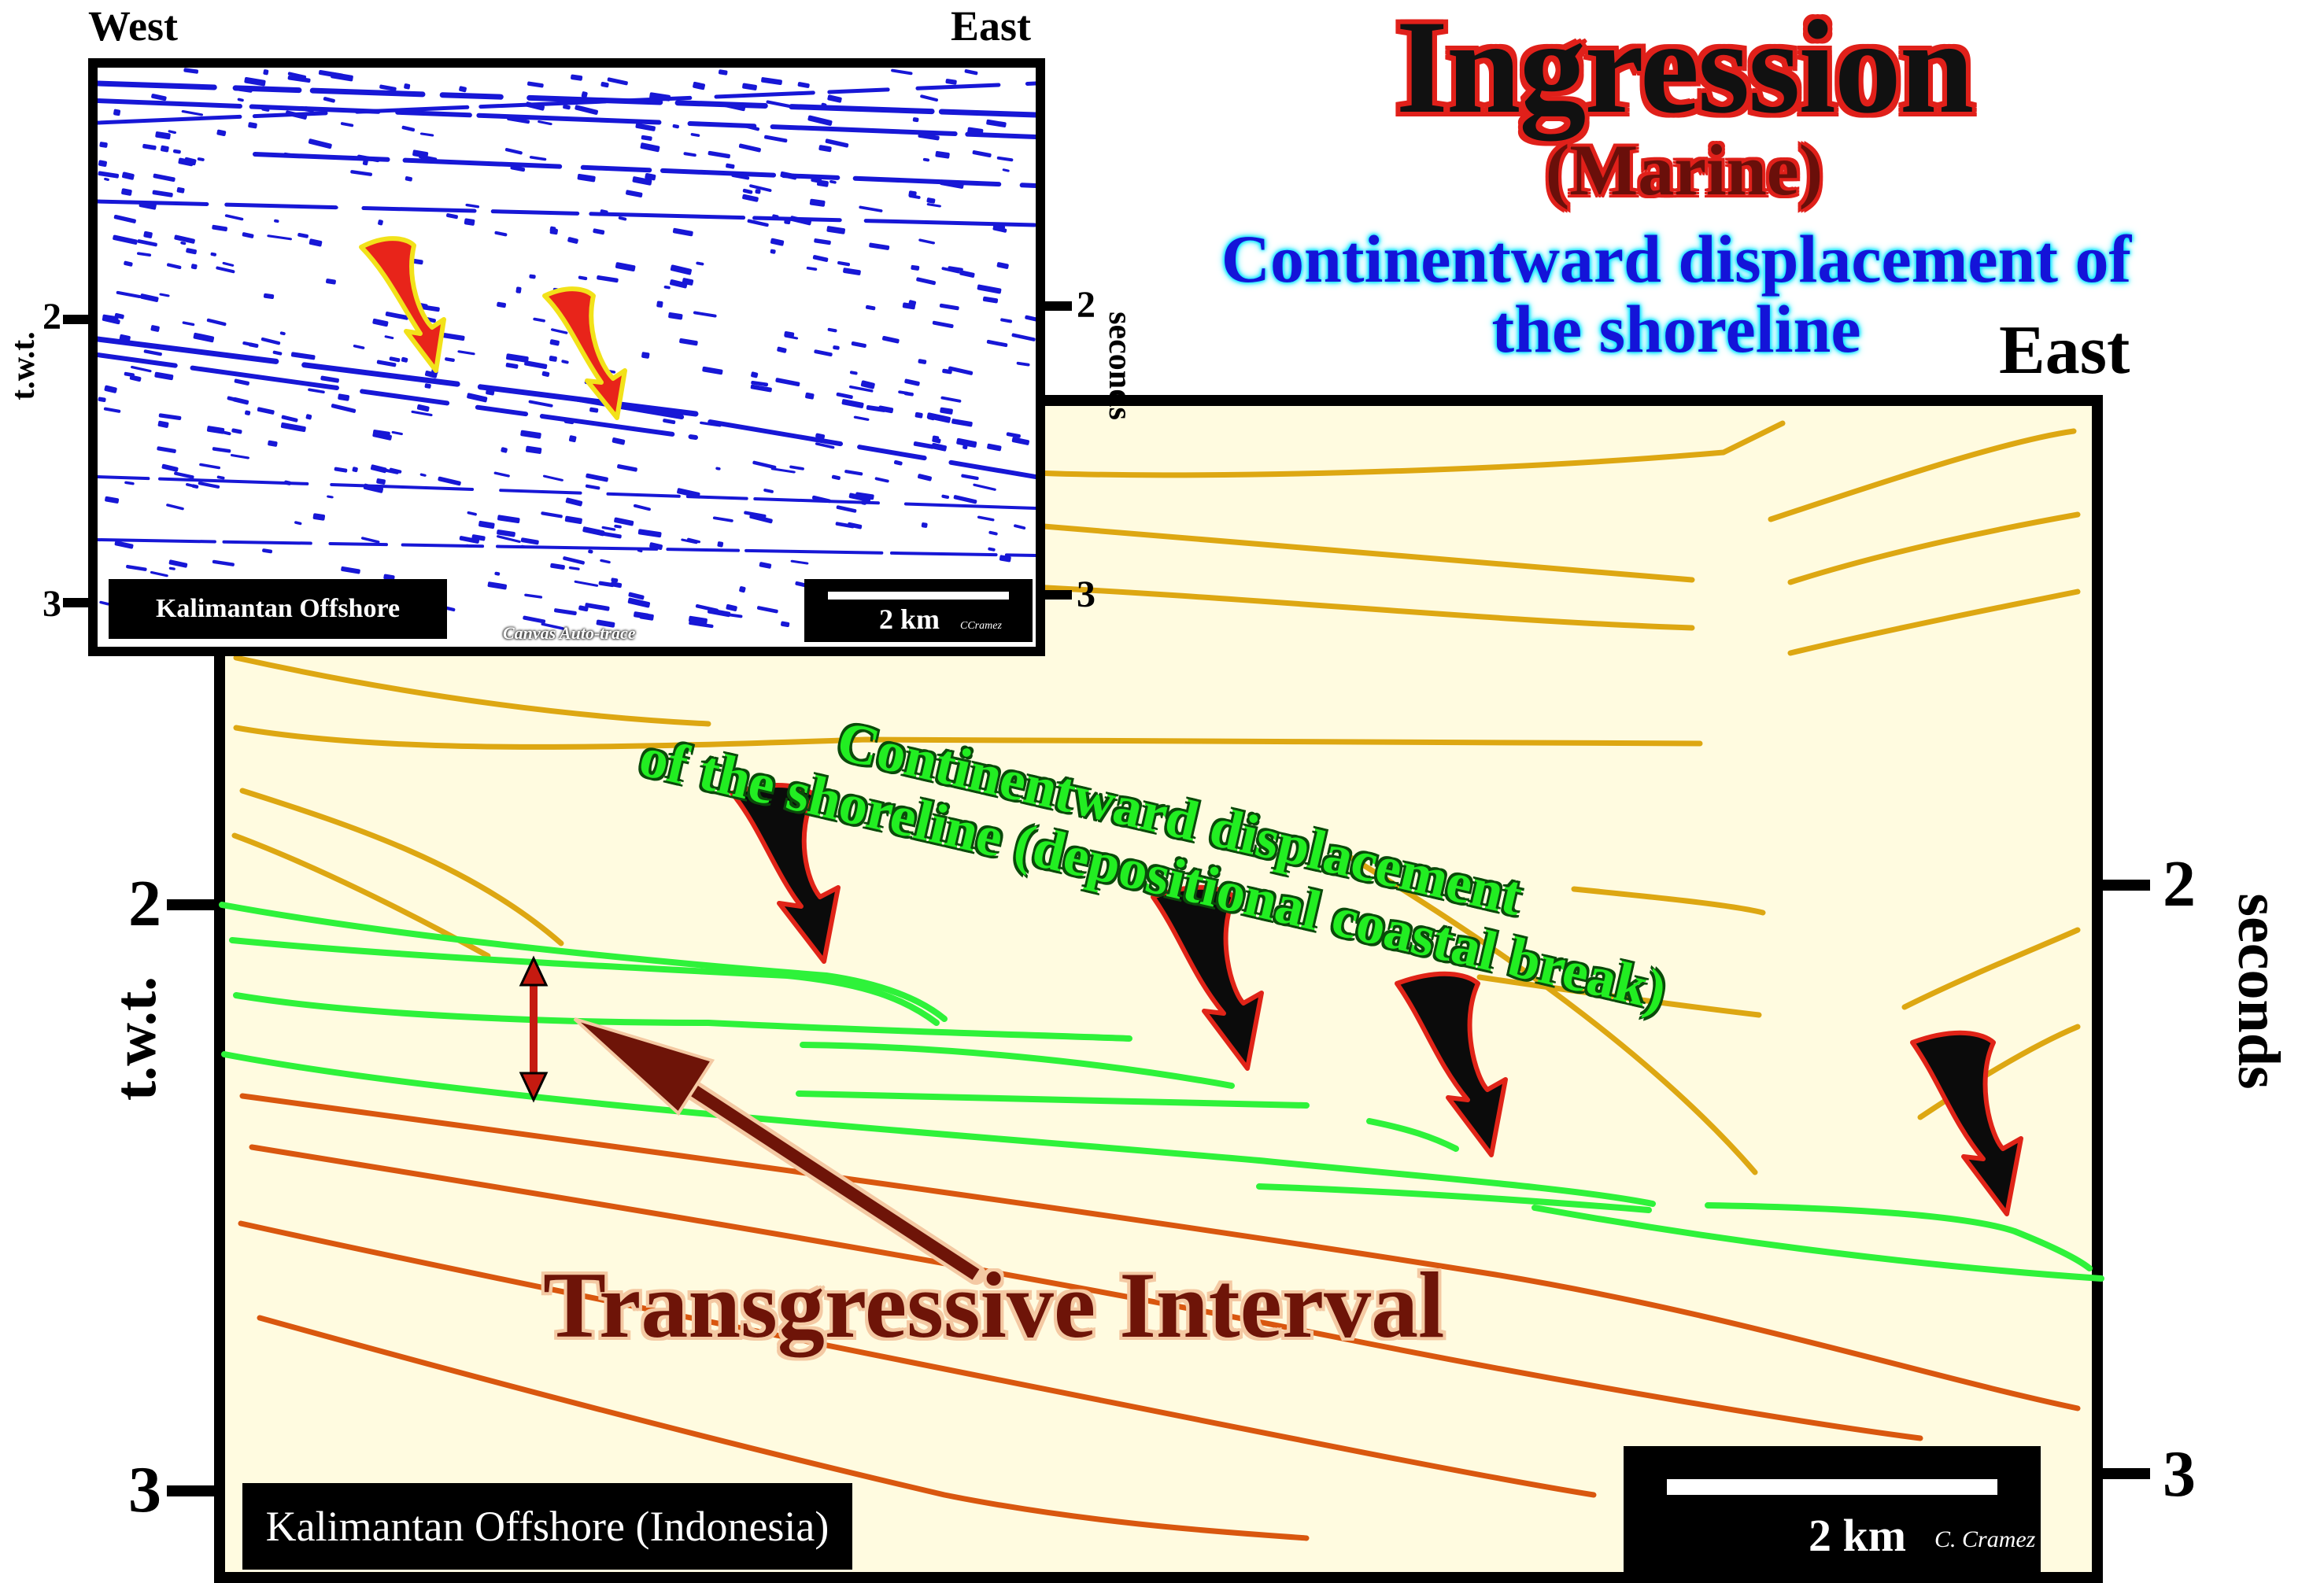 The height and width of the screenshot is (1583, 2324). What do you see at coordinates (1684, 170) in the screenshot?
I see `page-subtitle: (Marine)` at bounding box center [1684, 170].